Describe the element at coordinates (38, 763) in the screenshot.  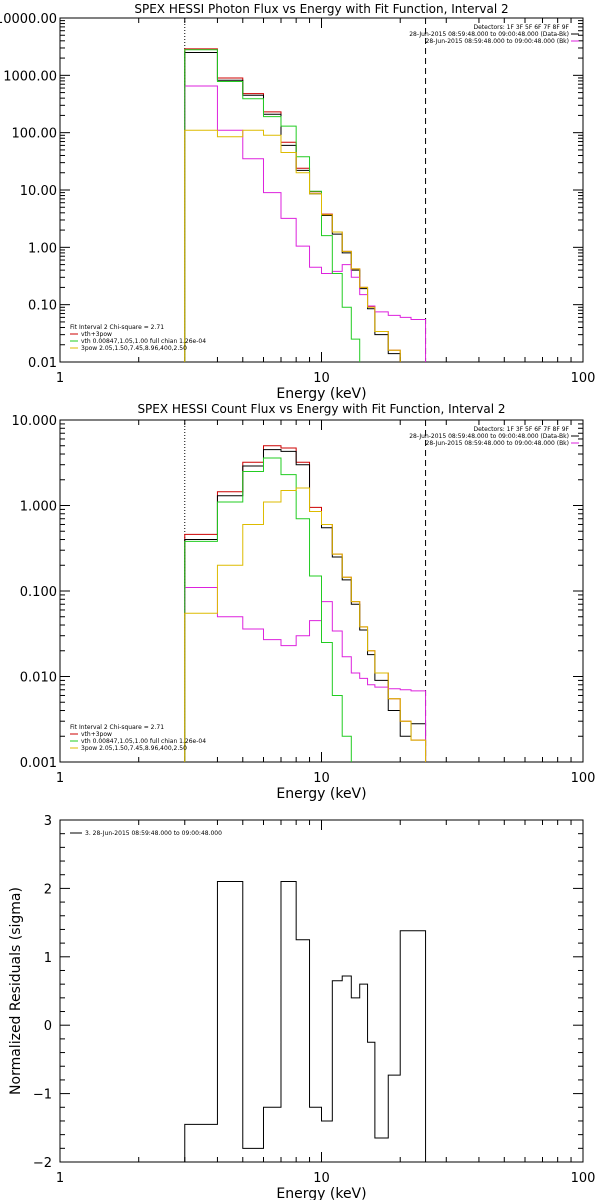
I see `y-tick-label: 0.001` at that location.